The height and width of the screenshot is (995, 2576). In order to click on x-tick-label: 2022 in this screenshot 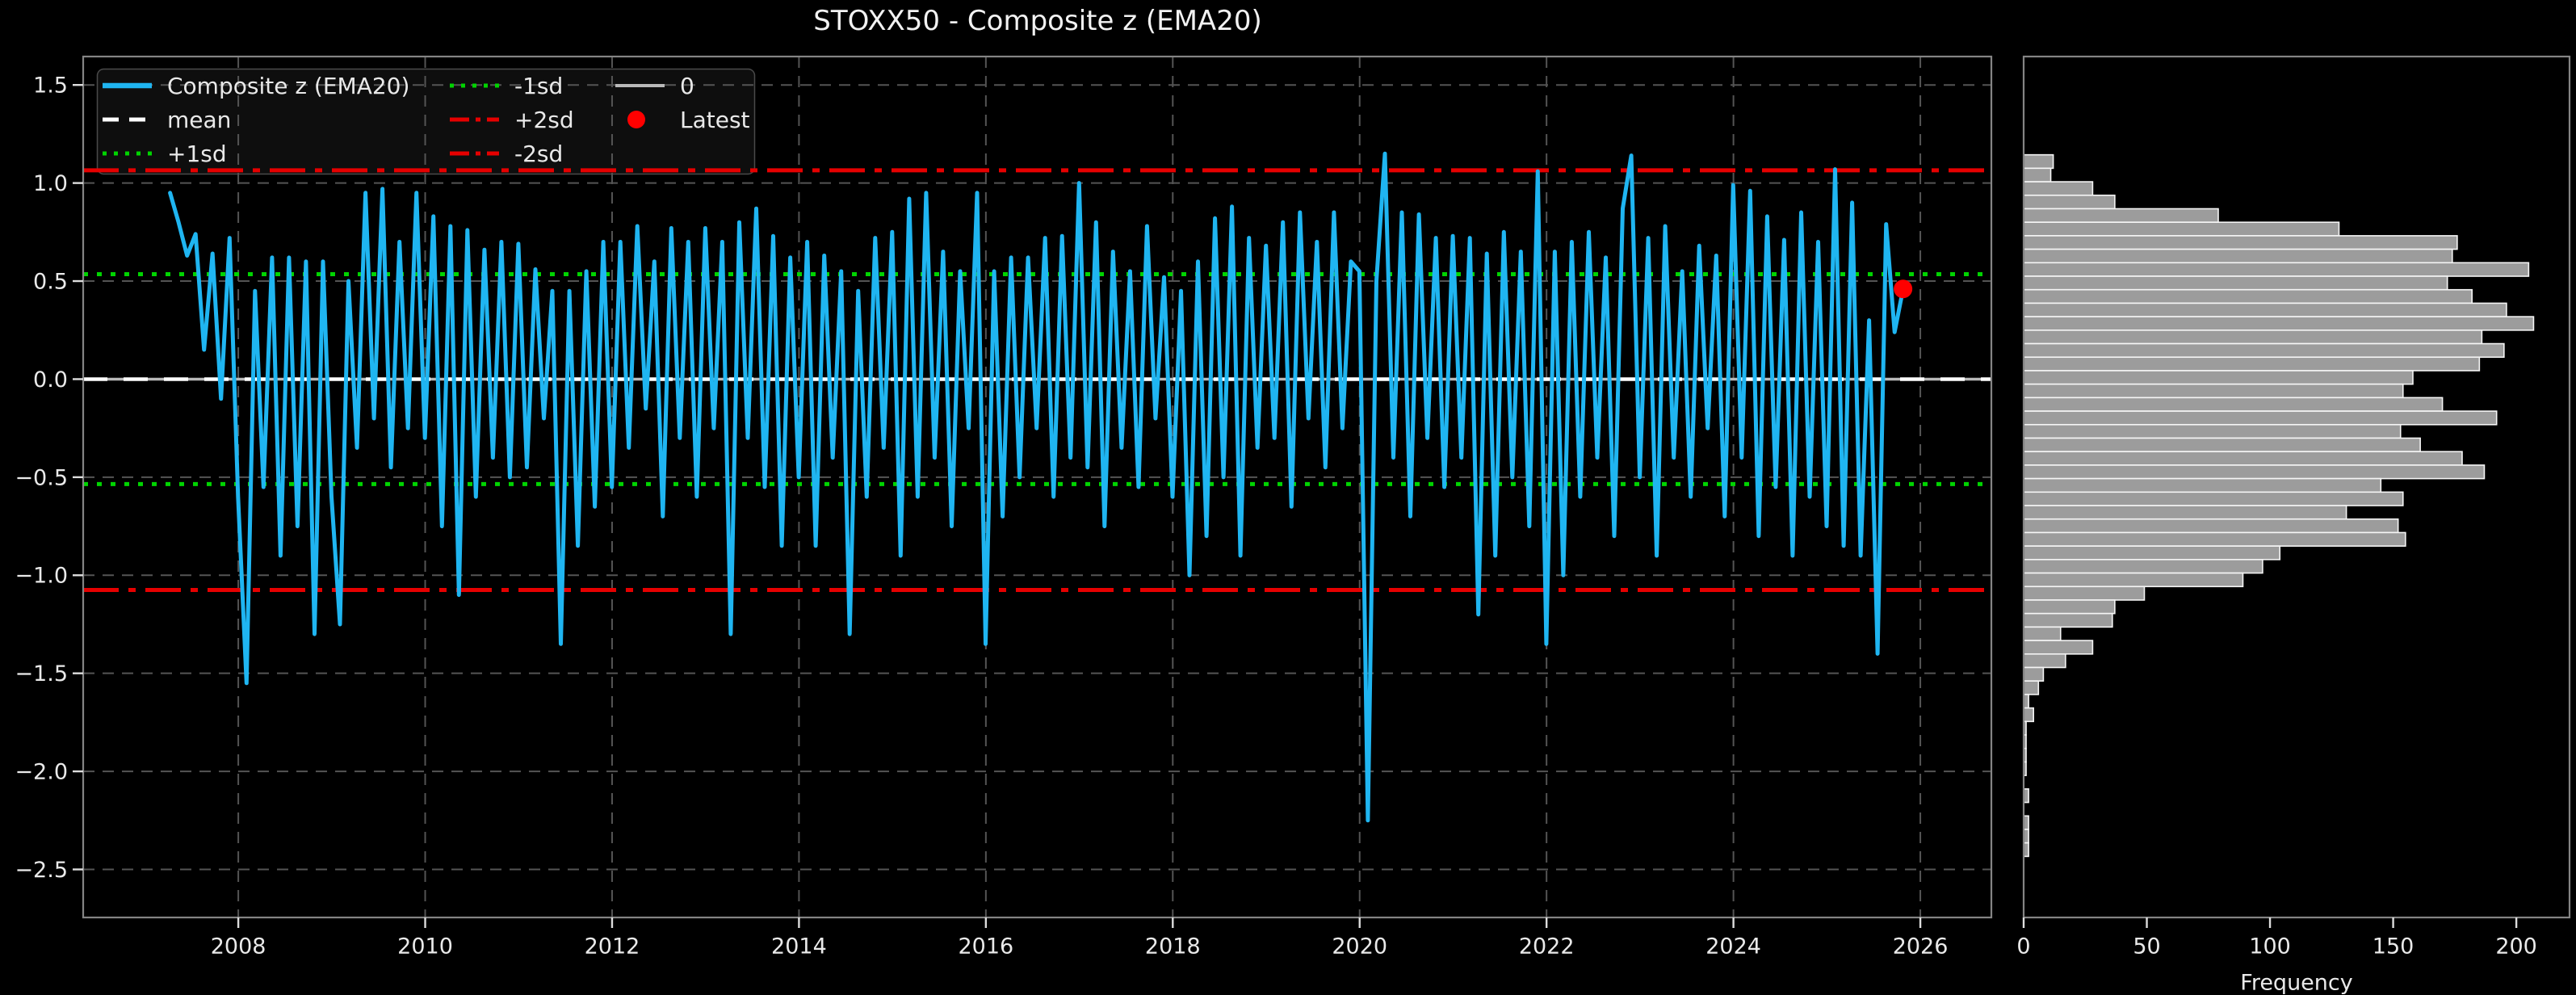, I will do `click(1547, 947)`.